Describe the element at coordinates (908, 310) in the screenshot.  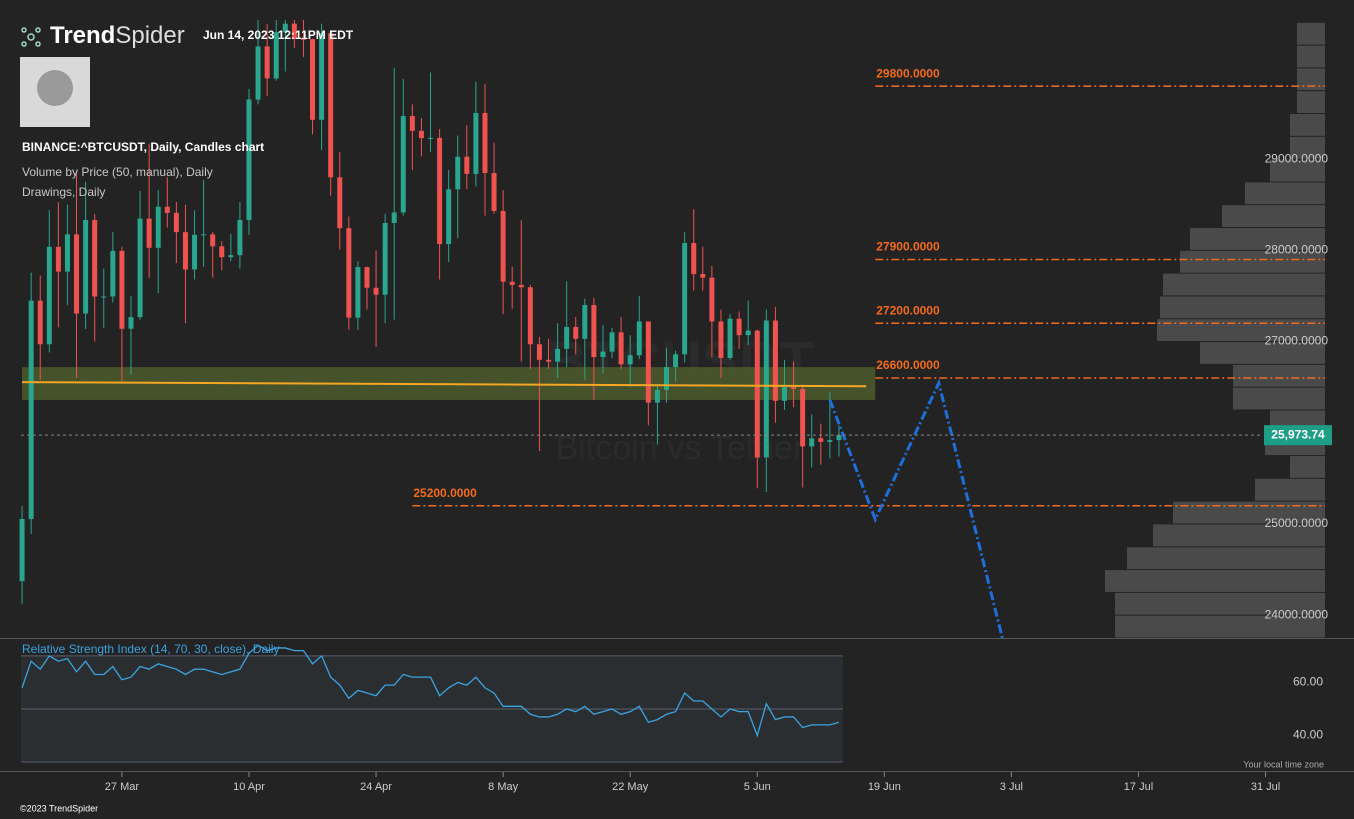
I see `level-label: 27200.0000` at that location.